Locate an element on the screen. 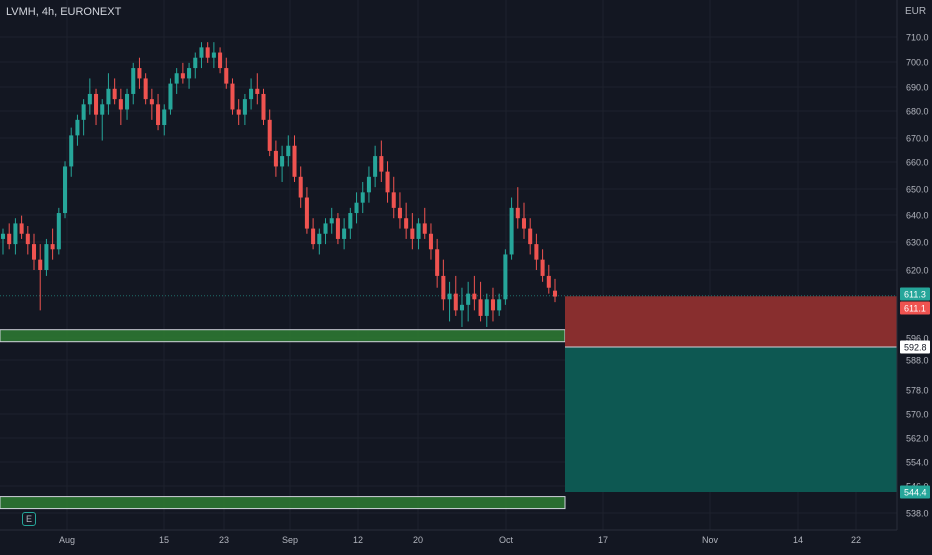  price-label-text: 544.4 is located at coordinates (915, 493).